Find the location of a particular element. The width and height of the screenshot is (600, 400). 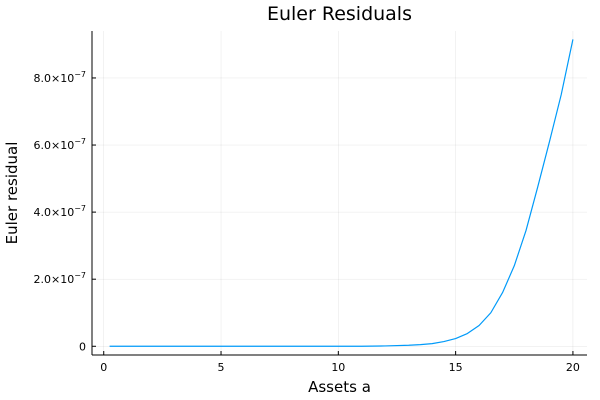

x-tick-label: 15 is located at coordinates (456, 367).